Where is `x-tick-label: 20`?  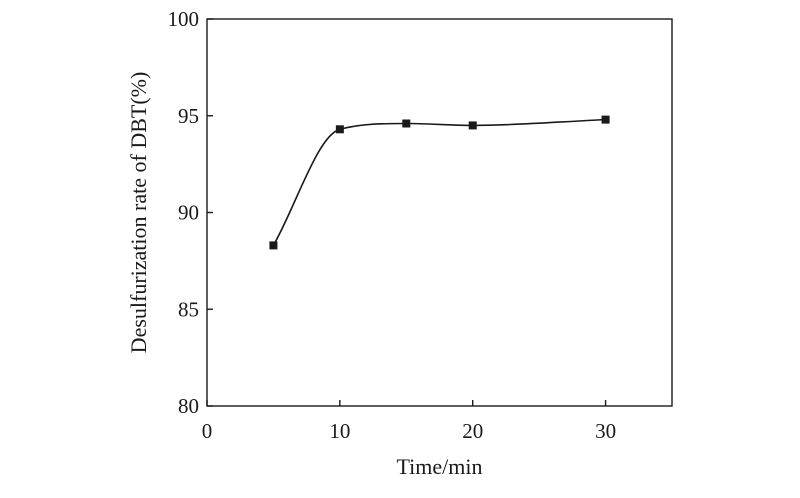
x-tick-label: 20 is located at coordinates (472, 431).